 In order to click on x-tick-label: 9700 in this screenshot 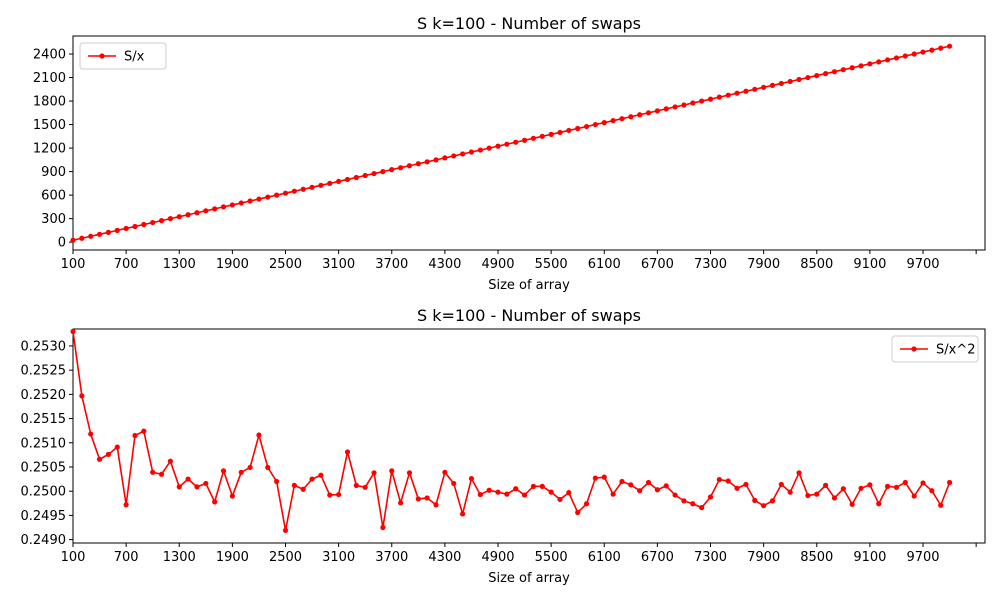, I will do `click(922, 557)`.